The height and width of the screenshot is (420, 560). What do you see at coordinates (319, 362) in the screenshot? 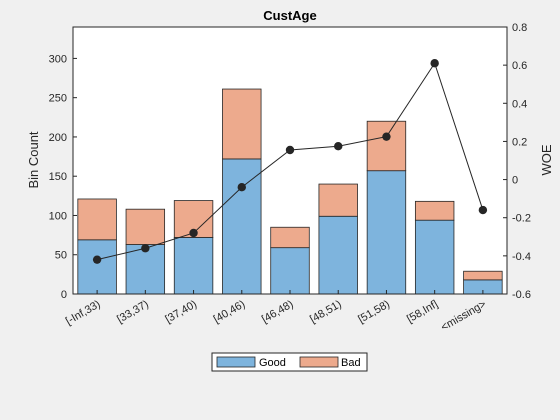
I see `legend-swatch-bad` at bounding box center [319, 362].